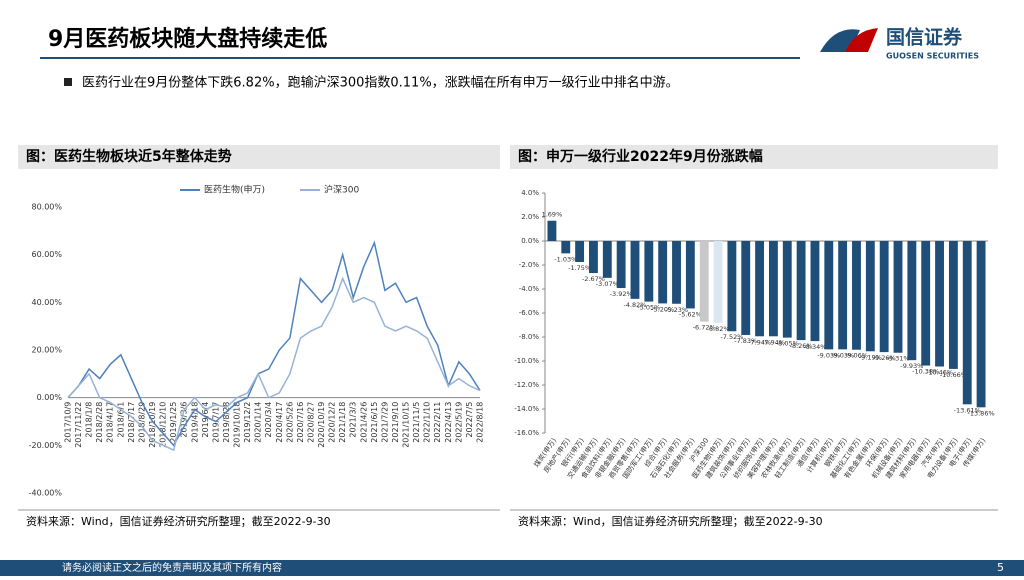  Describe the element at coordinates (234, 190) in the screenshot. I see `legend-label: 医药生物(申万)` at that location.